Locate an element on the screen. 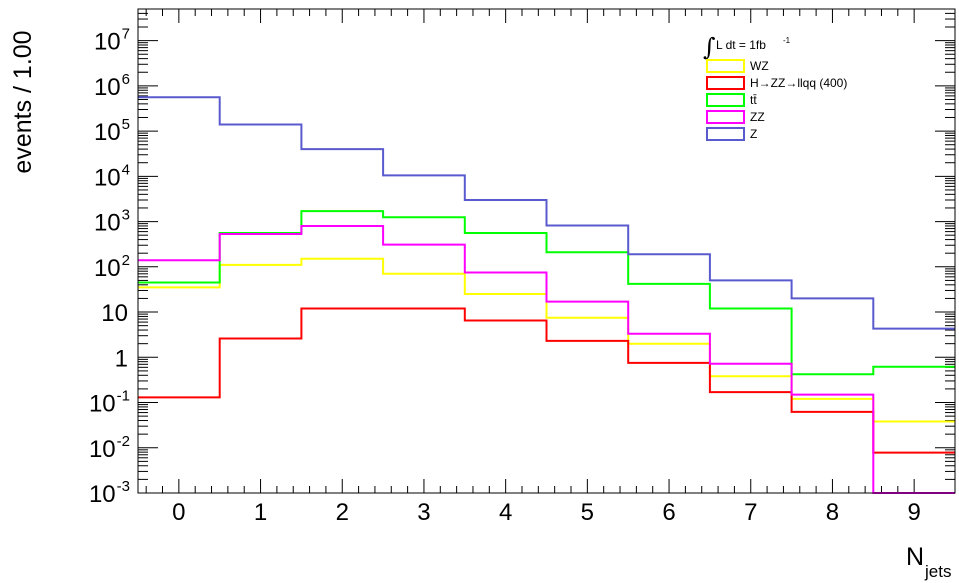  legend-label: WZ is located at coordinates (759, 66).